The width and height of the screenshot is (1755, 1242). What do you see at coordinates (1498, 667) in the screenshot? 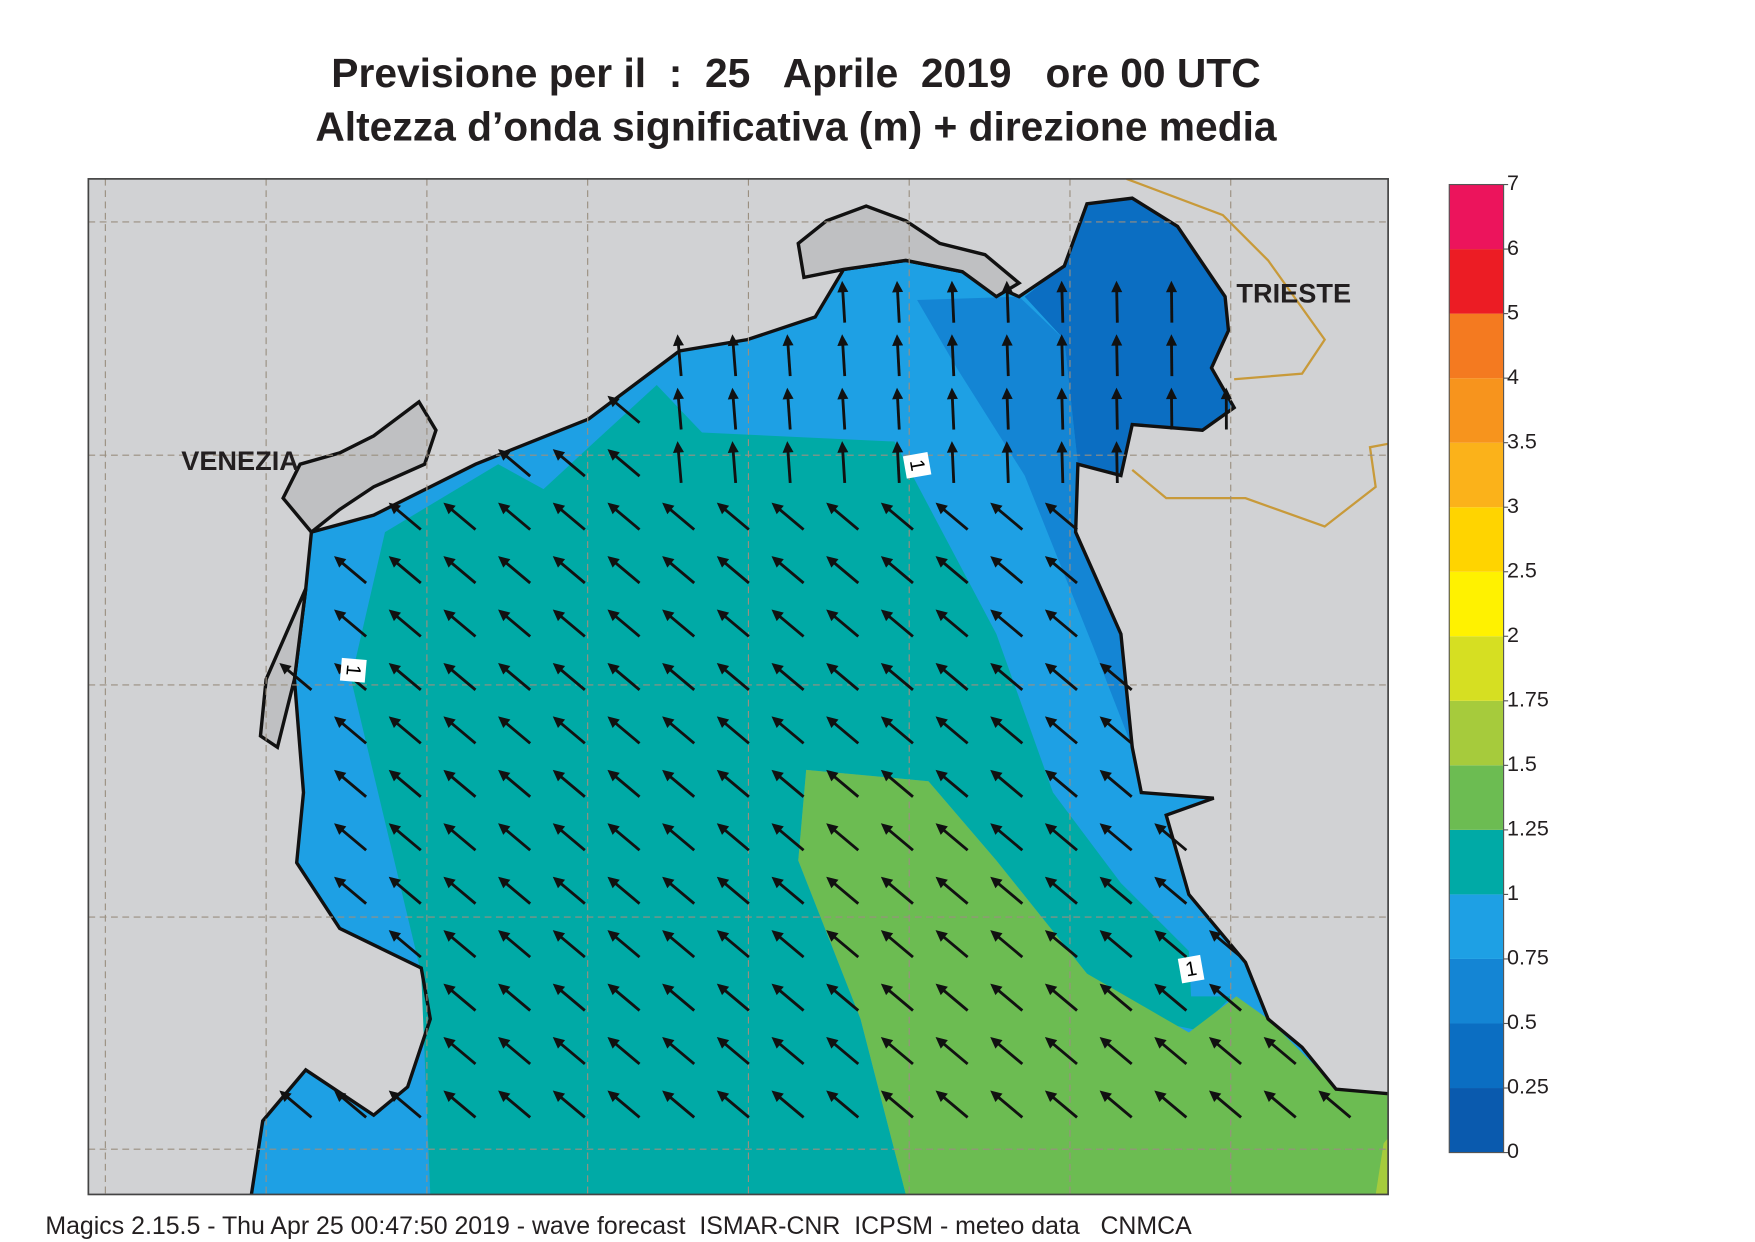
I see `colorbar: 0 0.25 0.5 0.75 1 1.25 1.5 1.75 2 2.5 3 3.5 4 5 6 7` at bounding box center [1498, 667].